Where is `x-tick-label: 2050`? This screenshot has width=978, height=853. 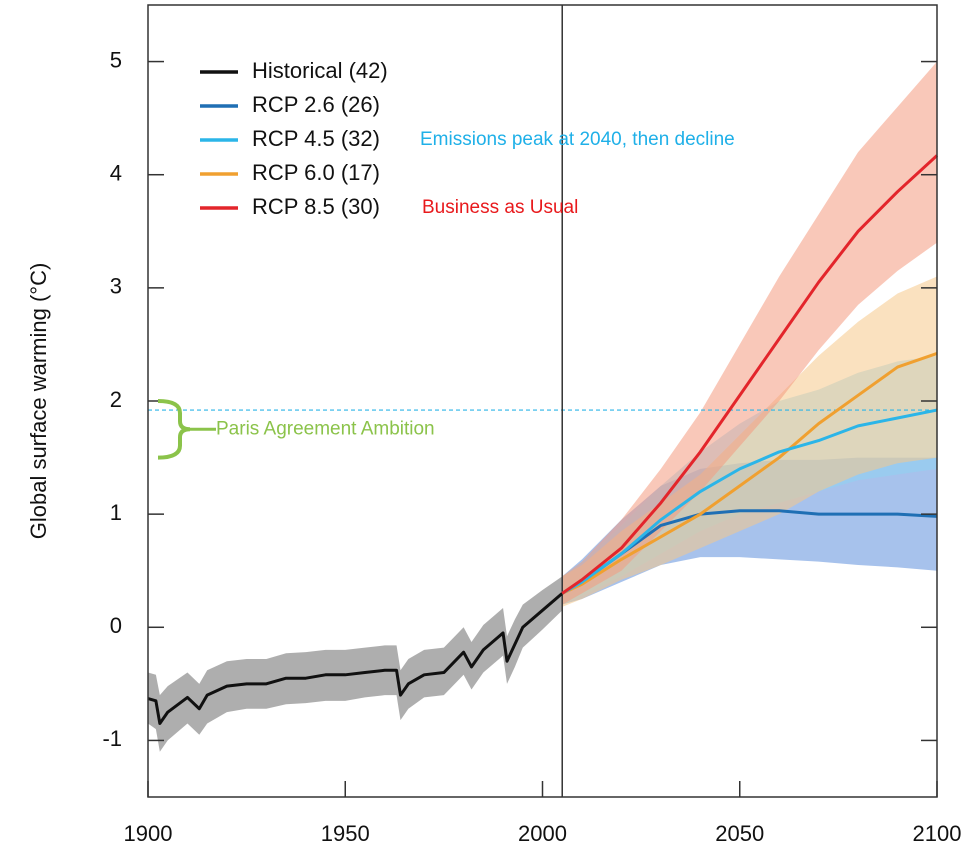 x-tick-label: 2050 is located at coordinates (739, 833).